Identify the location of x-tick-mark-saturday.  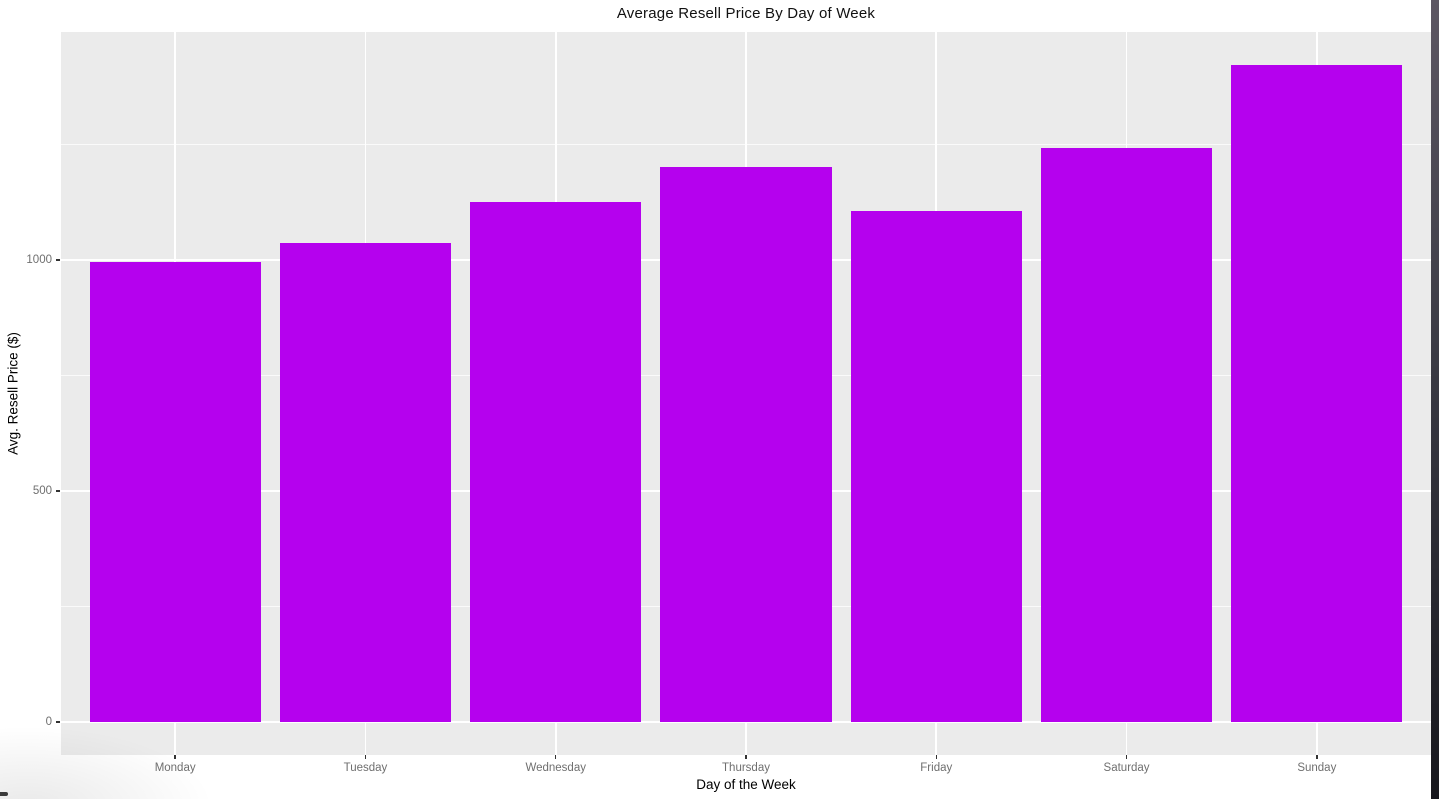
(1126, 757).